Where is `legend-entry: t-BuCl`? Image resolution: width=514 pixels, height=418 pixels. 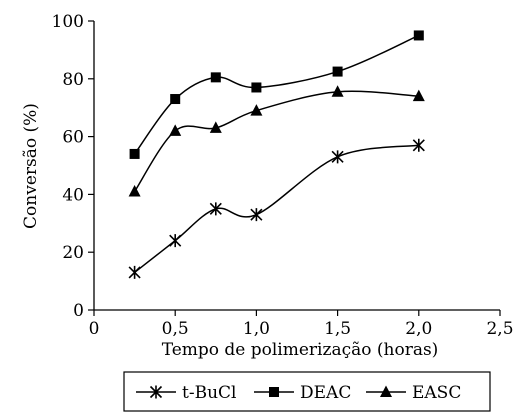 legend-entry: t-BuCl is located at coordinates (186, 393).